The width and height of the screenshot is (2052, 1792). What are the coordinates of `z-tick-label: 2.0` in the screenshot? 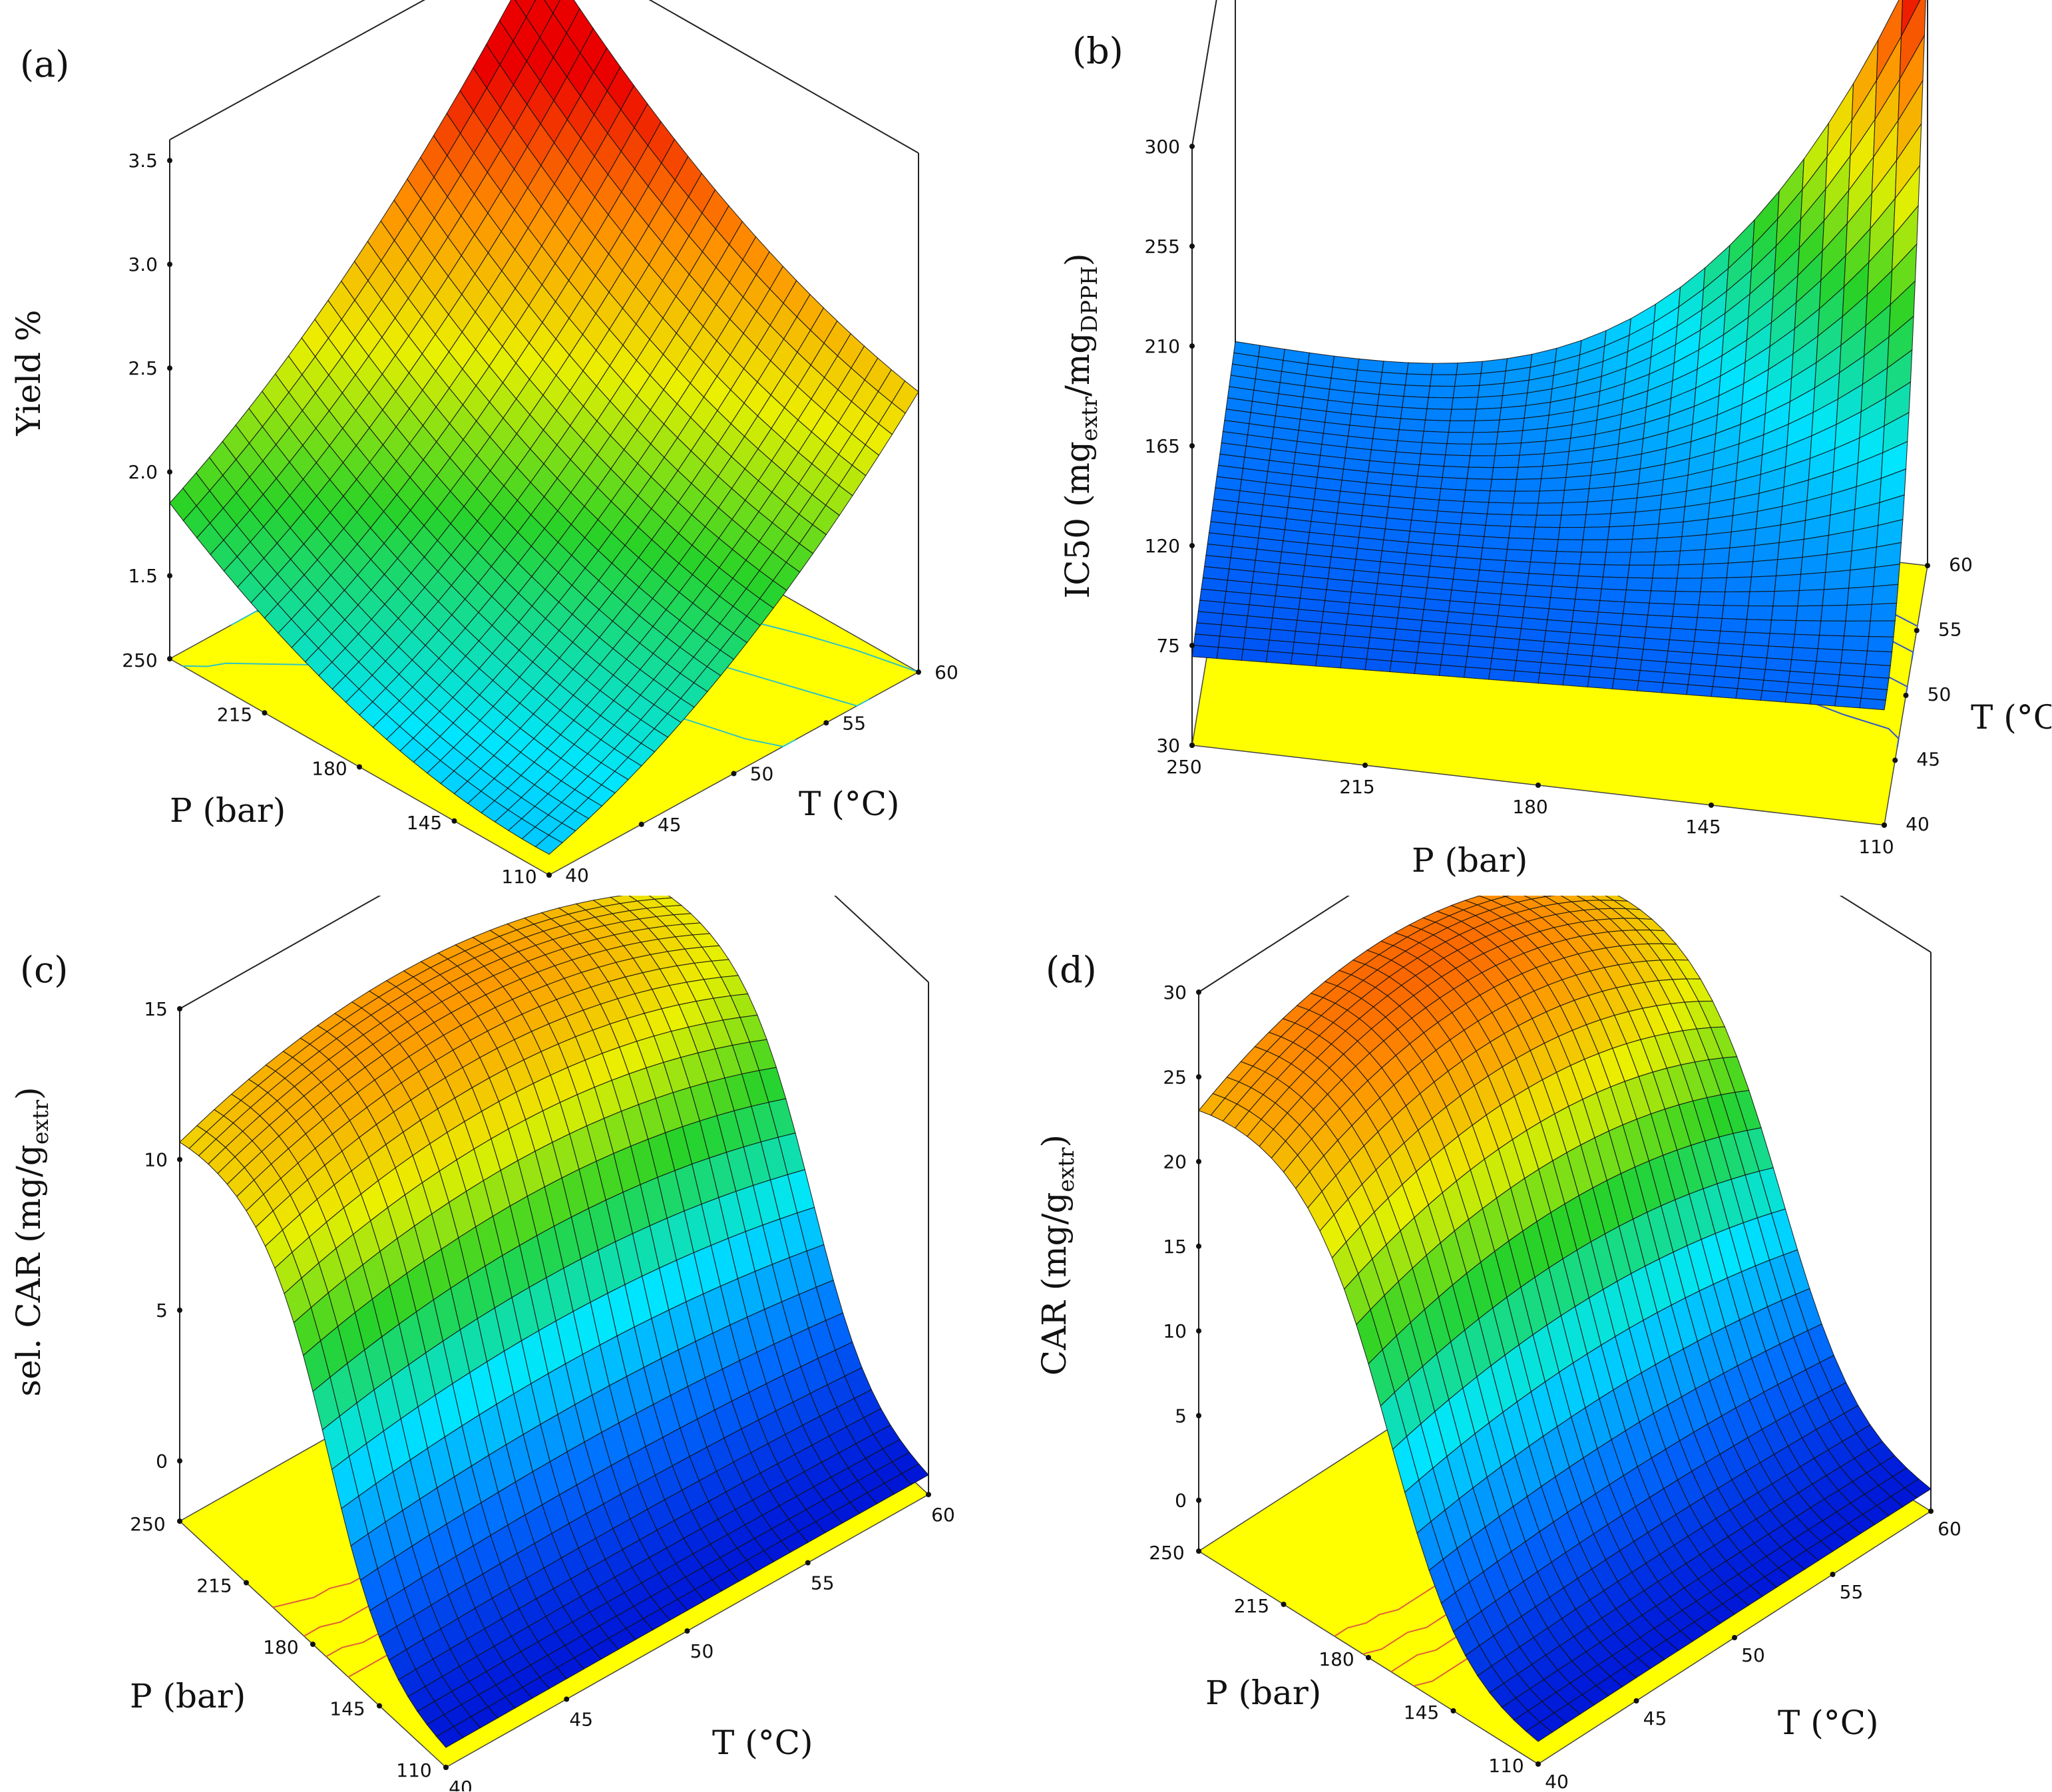 It's located at (143, 472).